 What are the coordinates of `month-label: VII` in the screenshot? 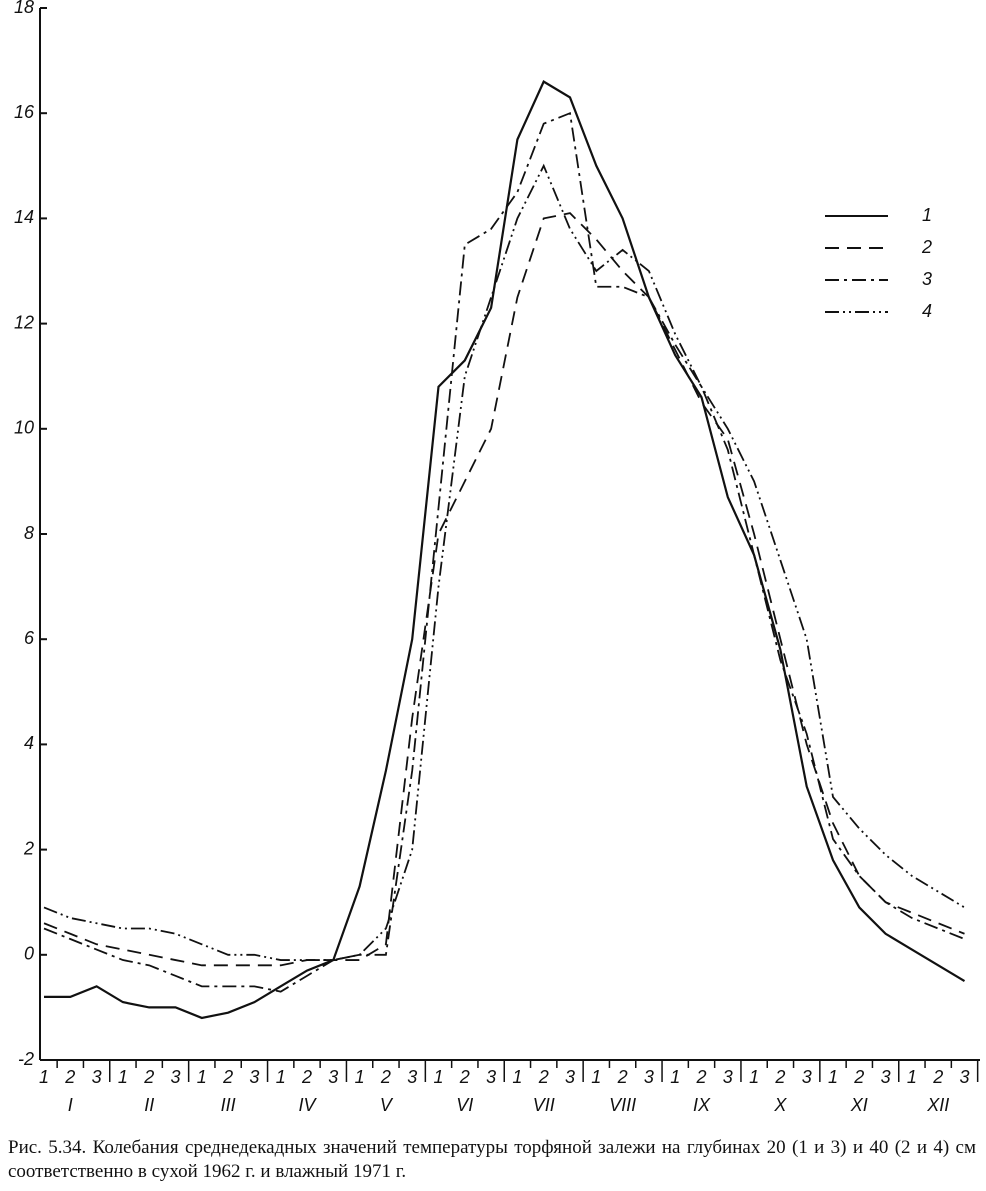 It's located at (544, 1105).